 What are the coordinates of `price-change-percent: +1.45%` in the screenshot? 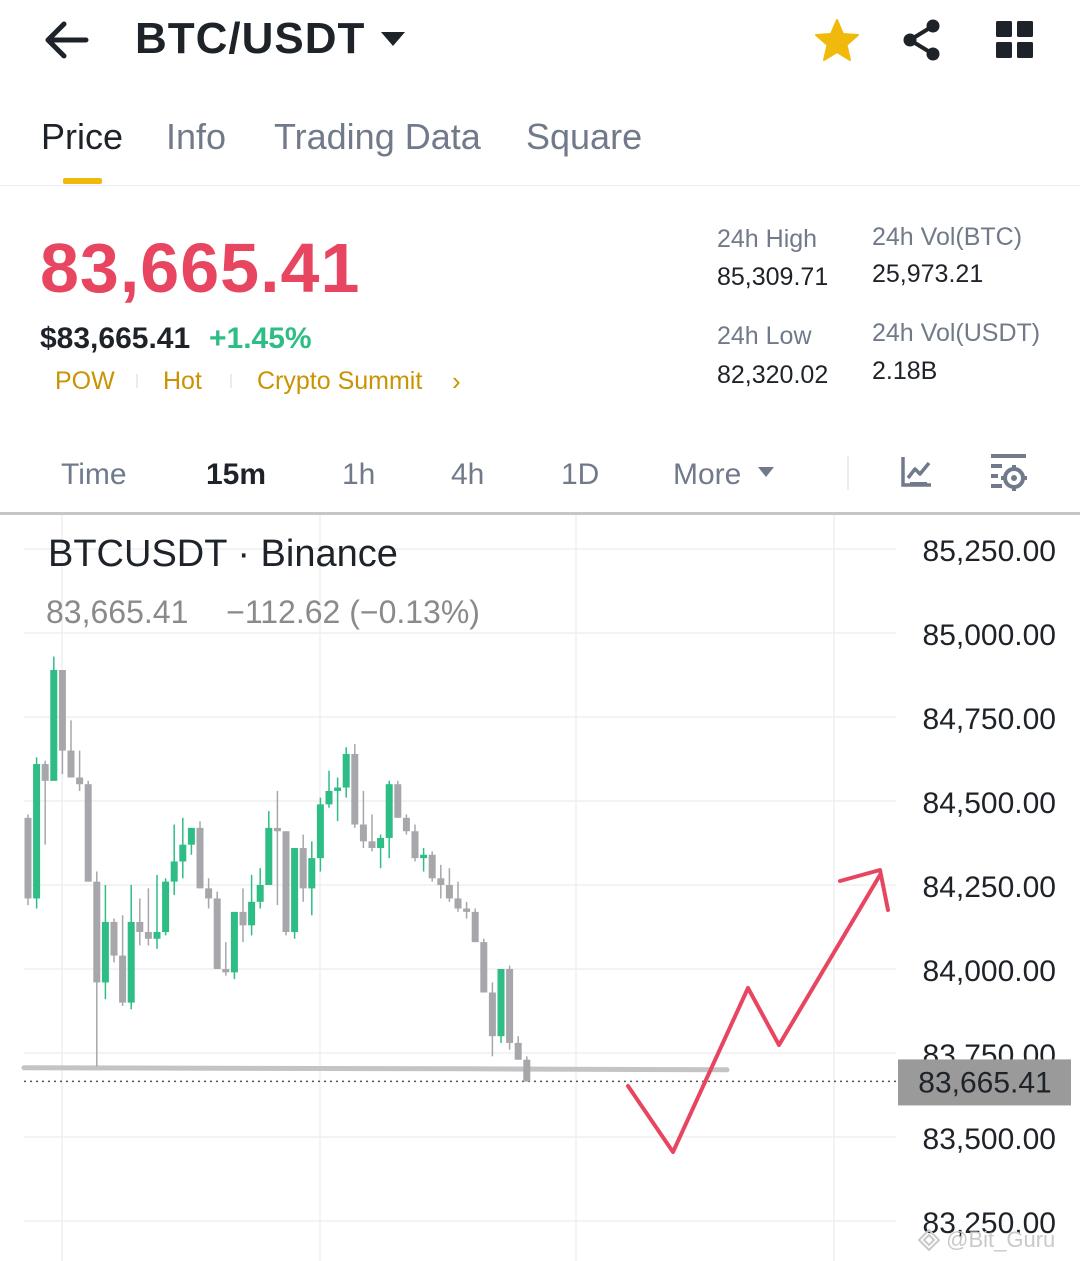 It's located at (260, 338).